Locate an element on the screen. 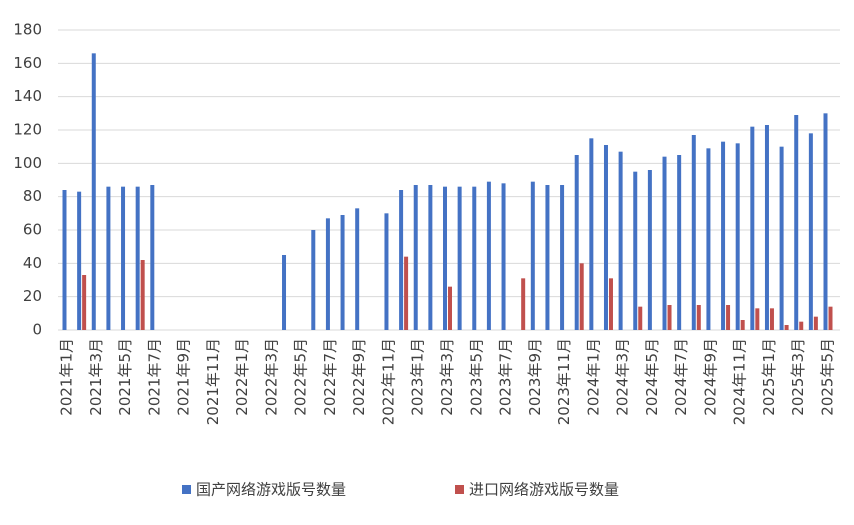  x-tick-label: 2021年5月 is located at coordinates (125, 377).